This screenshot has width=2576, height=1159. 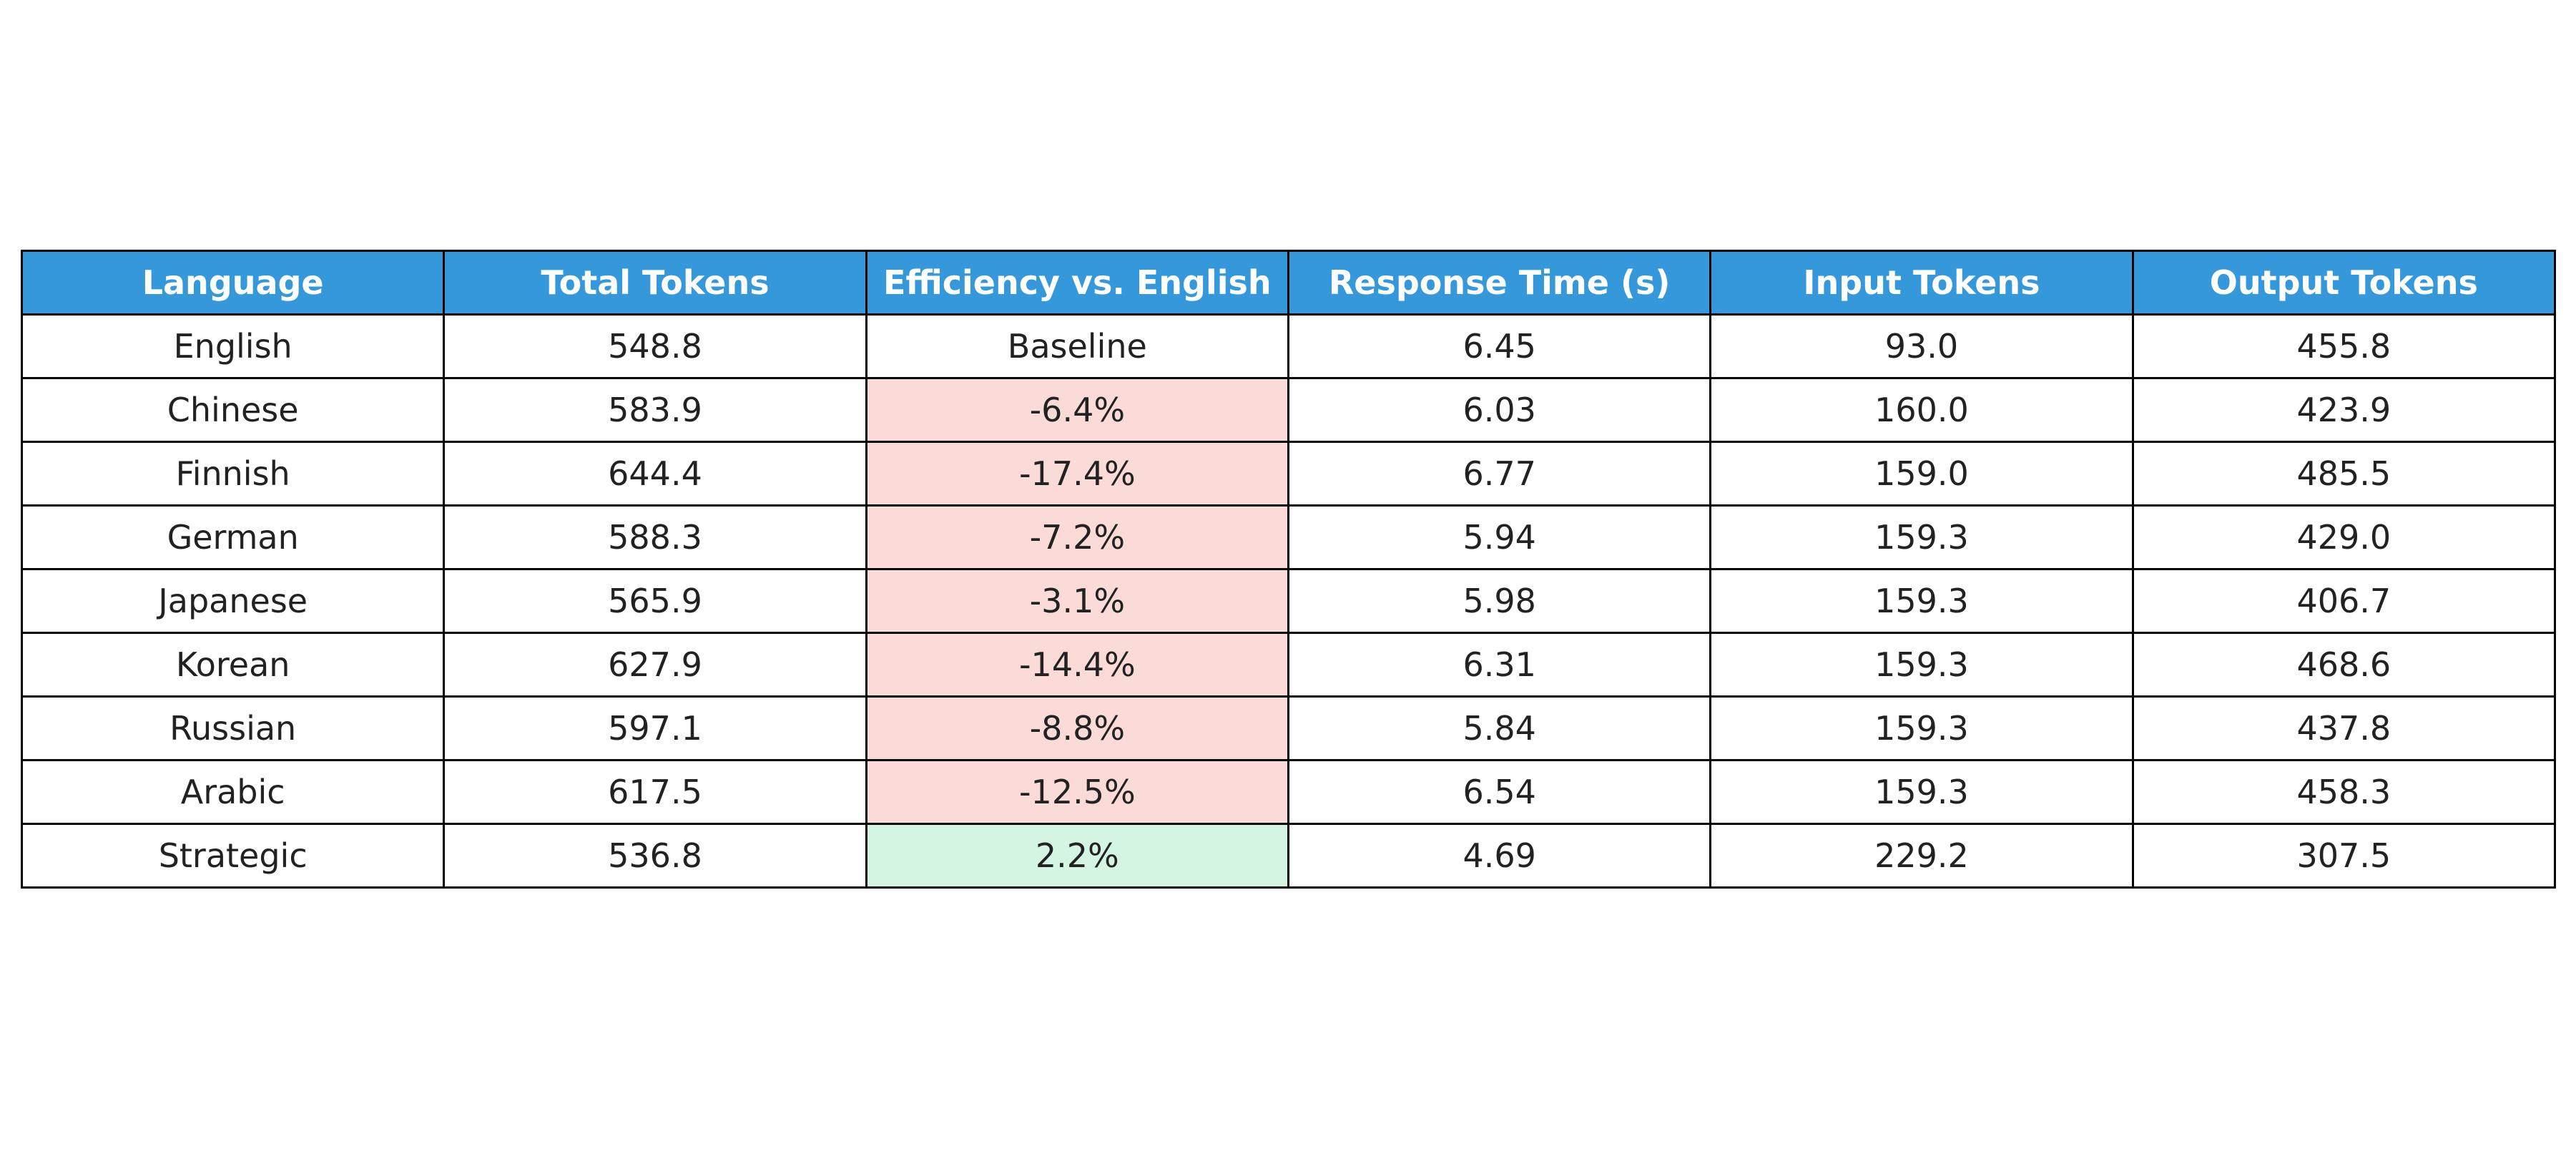 What do you see at coordinates (655, 537) in the screenshot?
I see `cell-total-tokens: 588.3` at bounding box center [655, 537].